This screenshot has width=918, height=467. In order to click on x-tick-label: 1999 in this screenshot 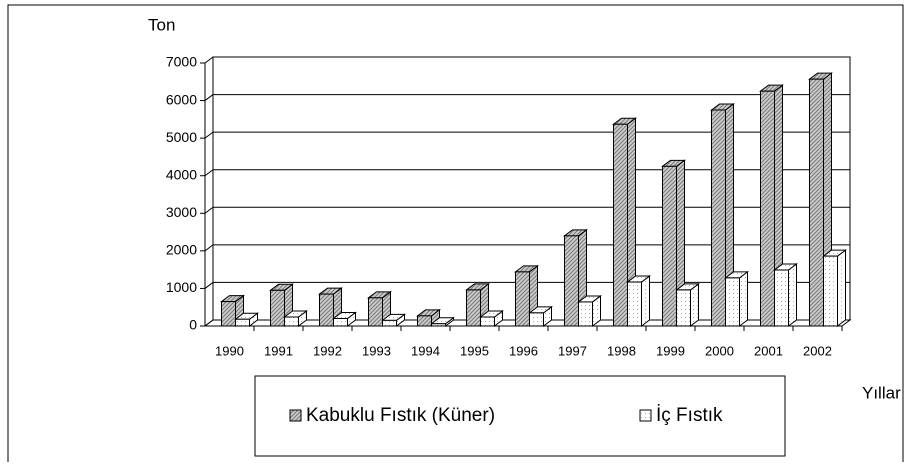, I will do `click(670, 350)`.